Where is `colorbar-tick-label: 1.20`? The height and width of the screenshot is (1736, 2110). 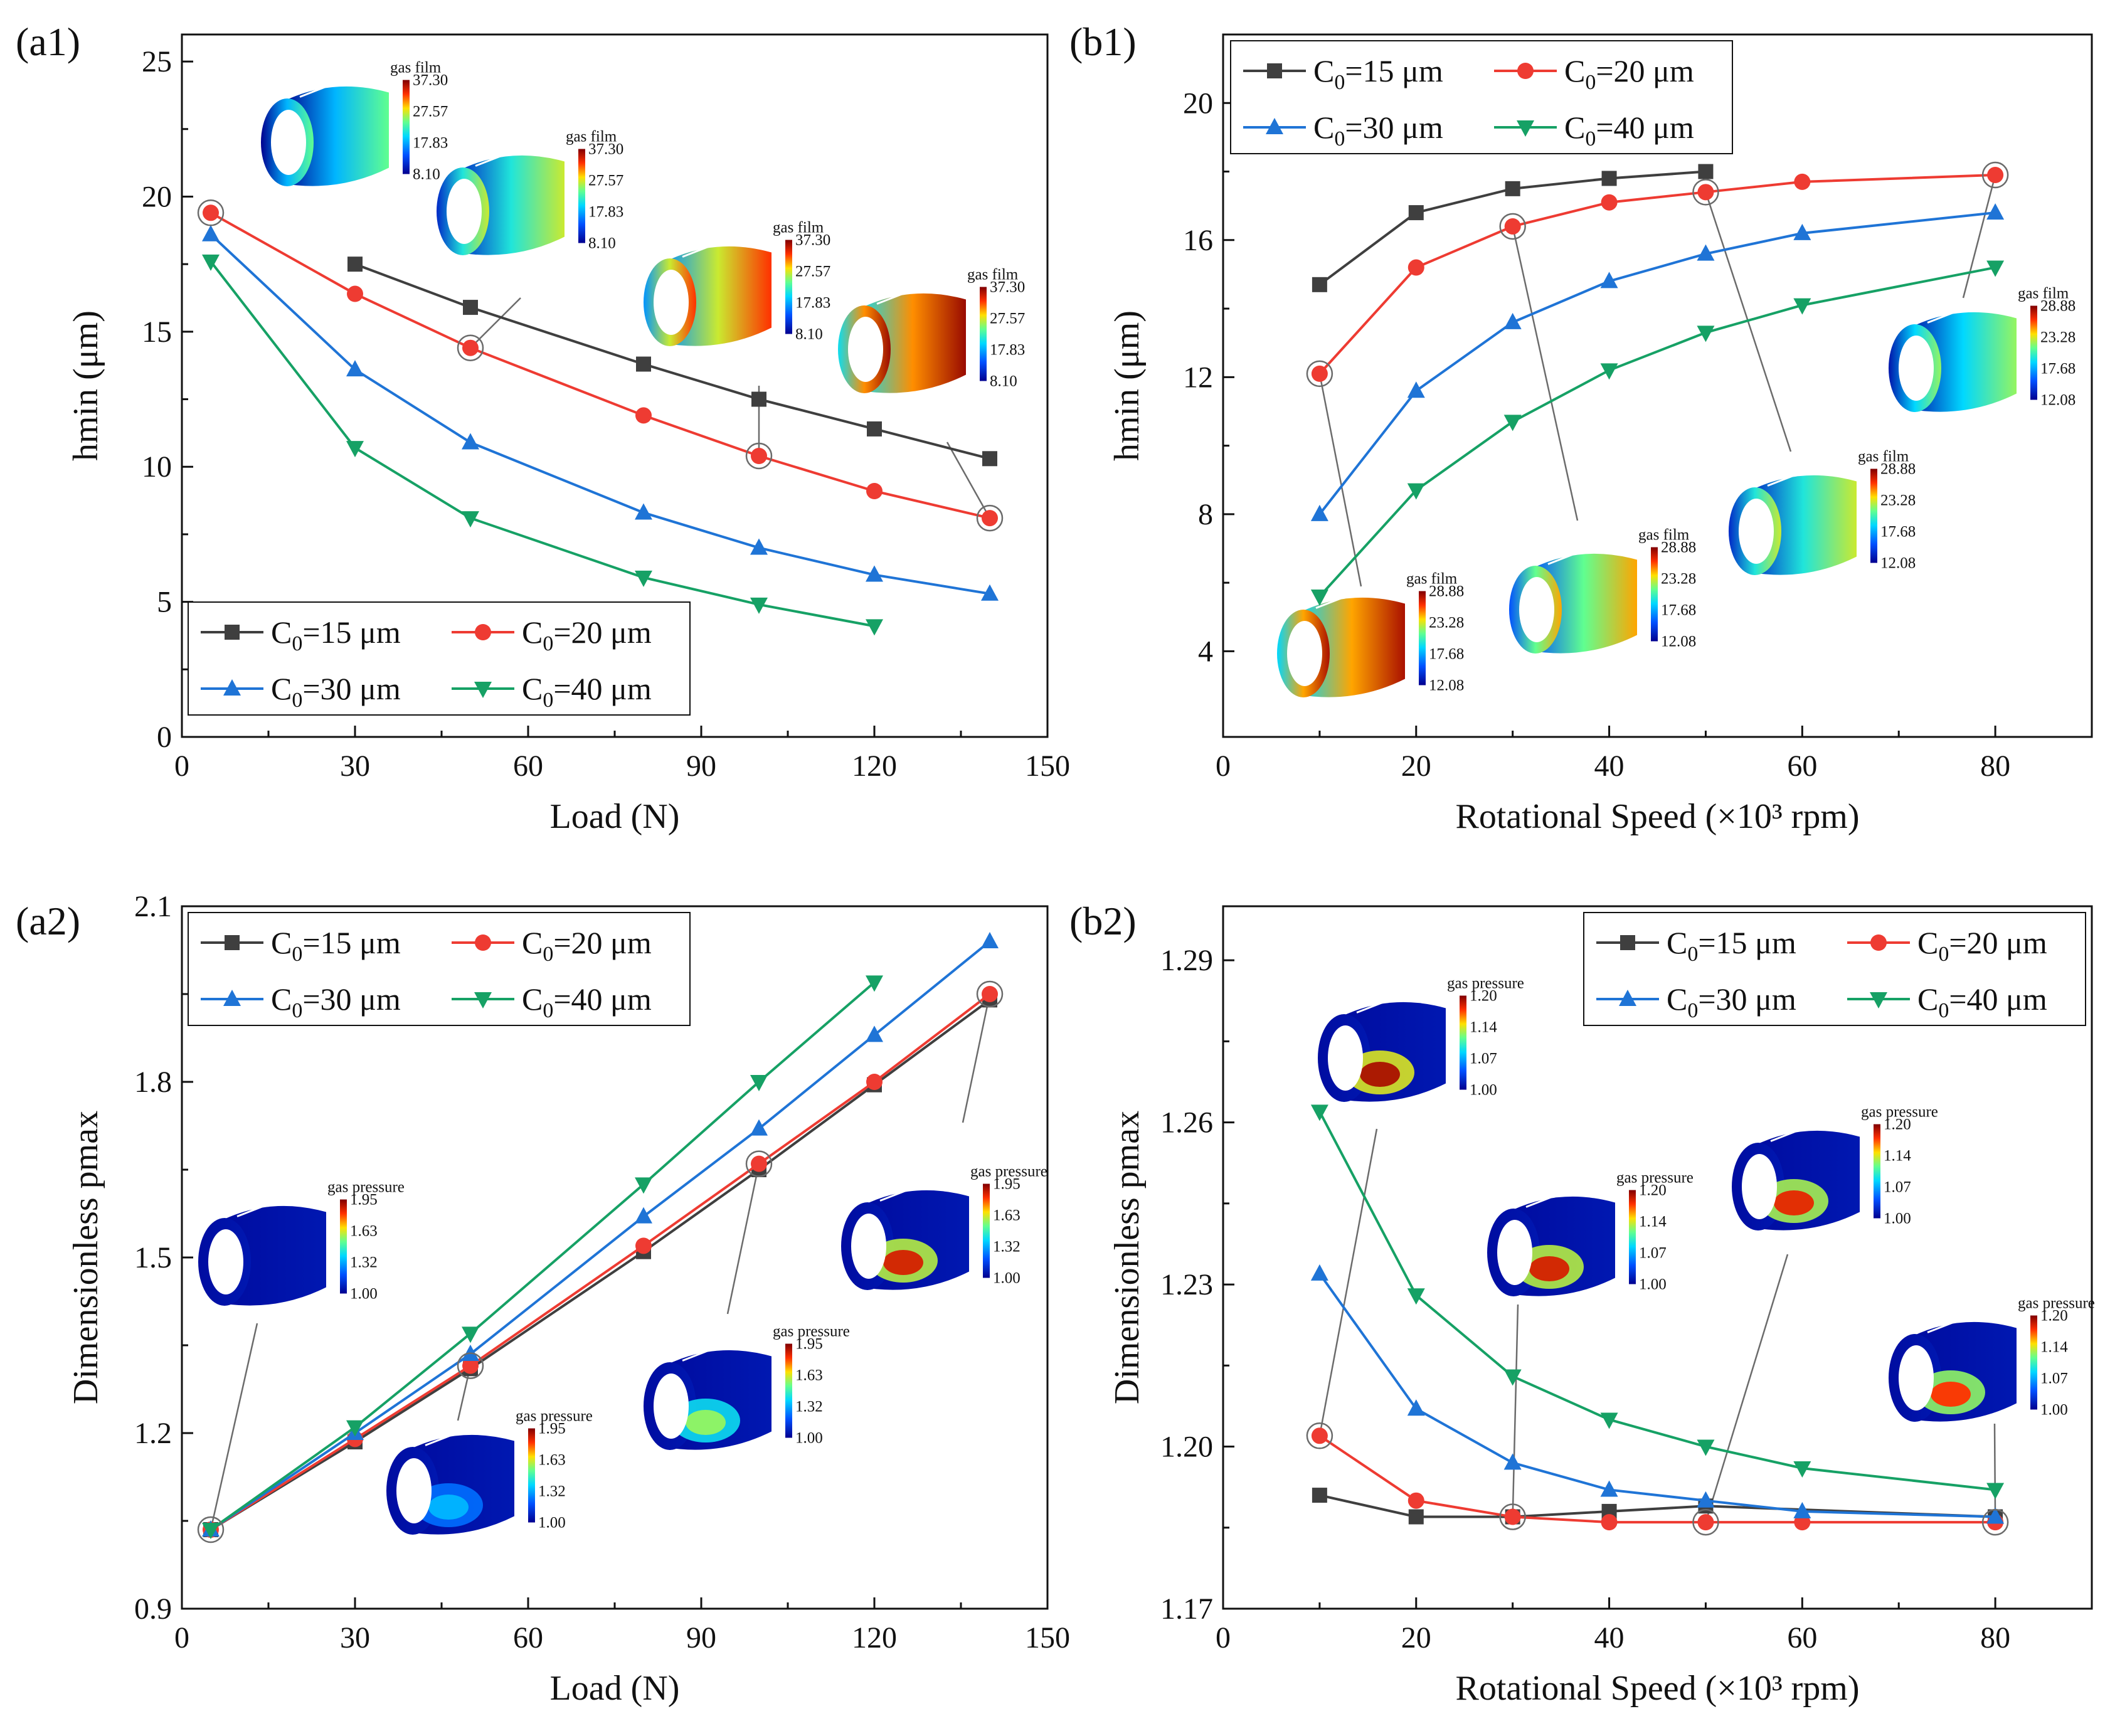
colorbar-tick-label: 1.20 is located at coordinates (1653, 1190).